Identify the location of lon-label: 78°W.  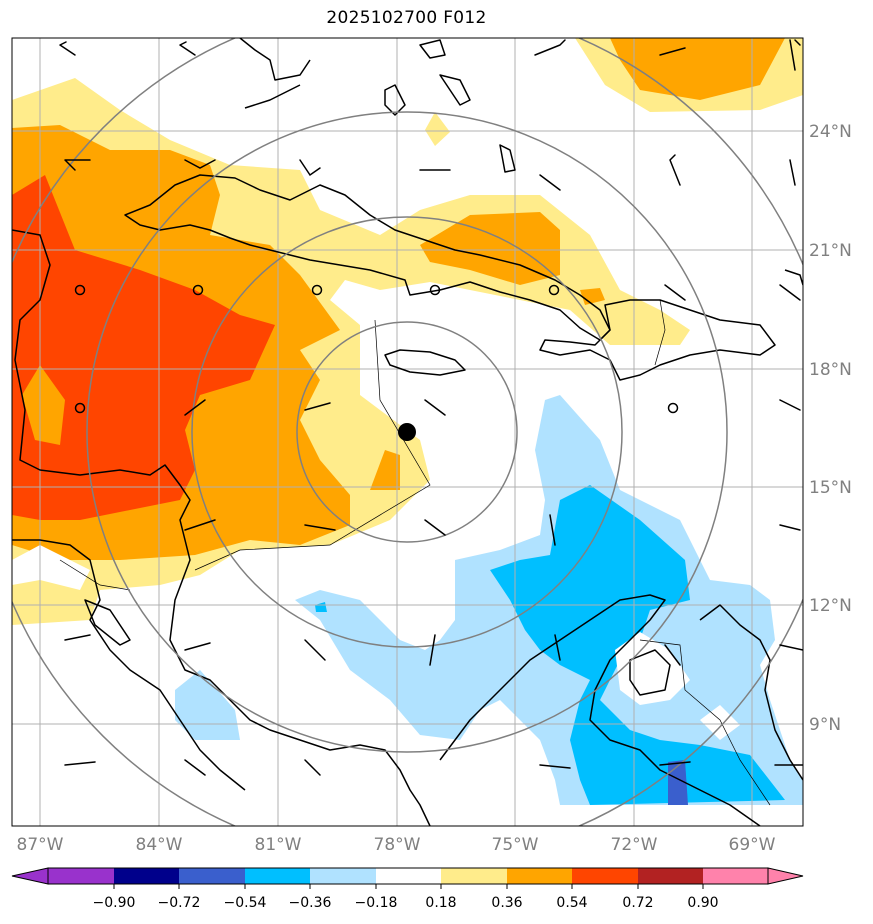
(397, 845).